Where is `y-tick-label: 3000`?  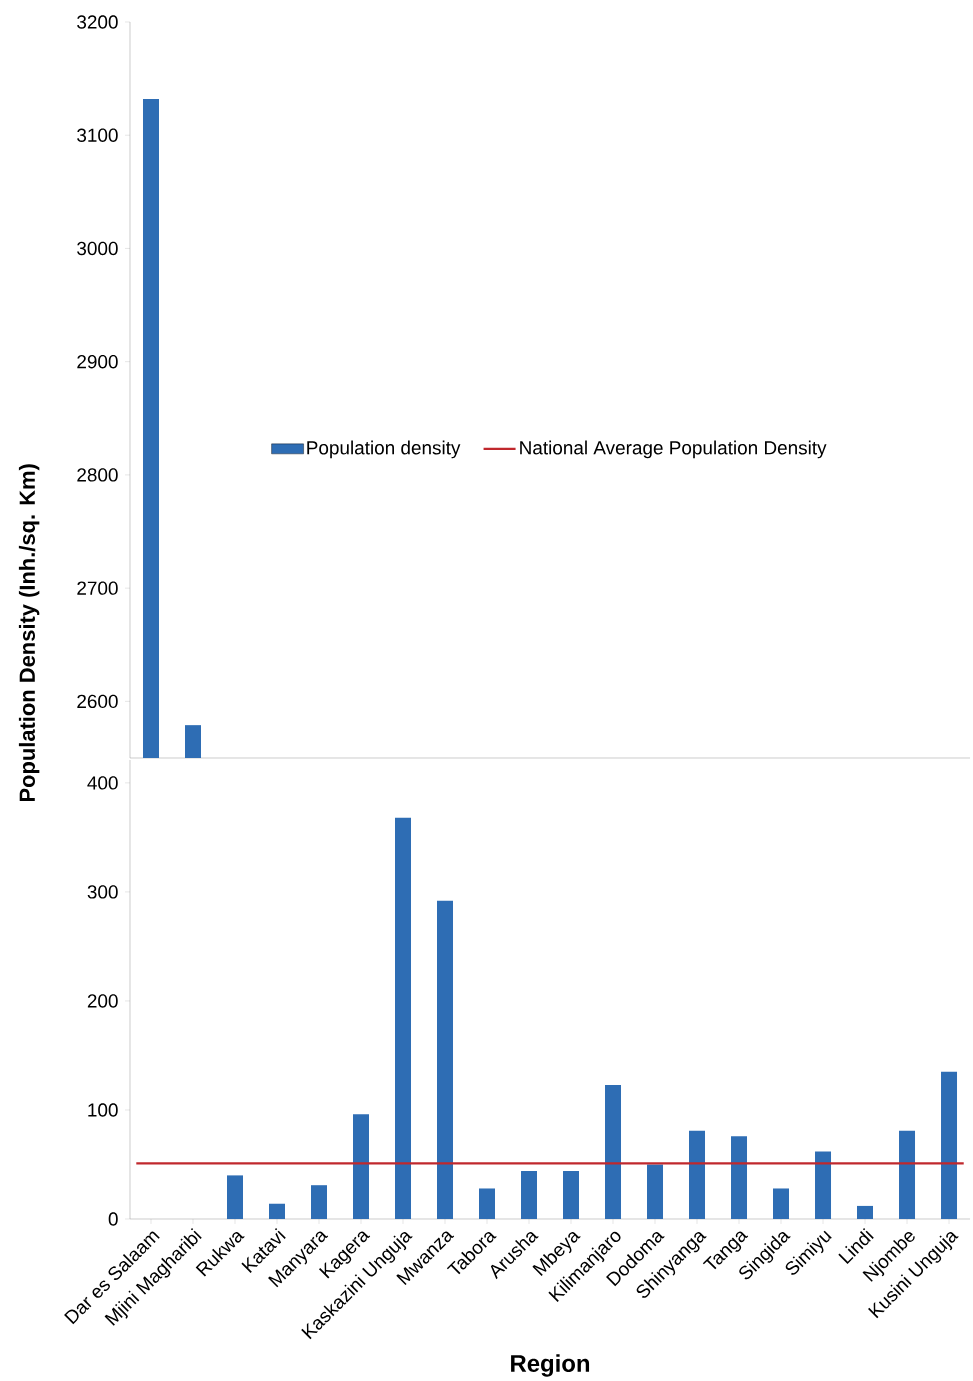 y-tick-label: 3000 is located at coordinates (97, 248).